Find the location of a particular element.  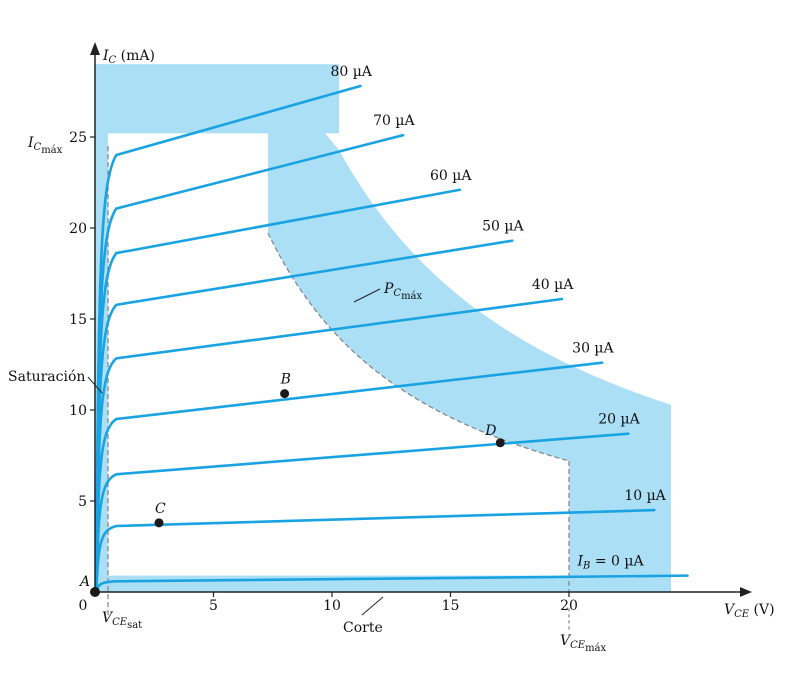

y-tick-label-15: 15 is located at coordinates (78, 320).